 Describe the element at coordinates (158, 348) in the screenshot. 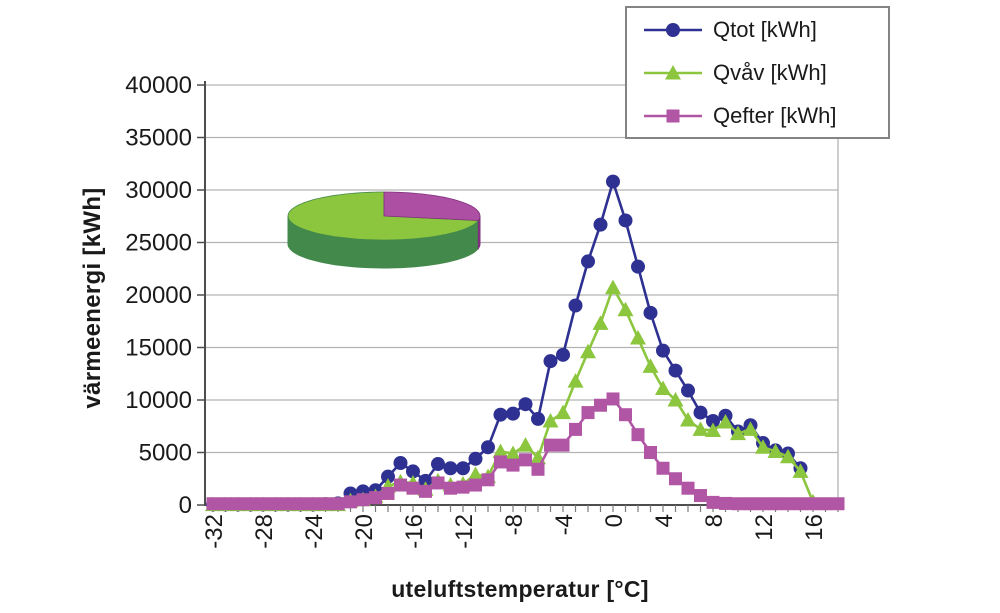

I see `y-tick-label: 15000` at that location.